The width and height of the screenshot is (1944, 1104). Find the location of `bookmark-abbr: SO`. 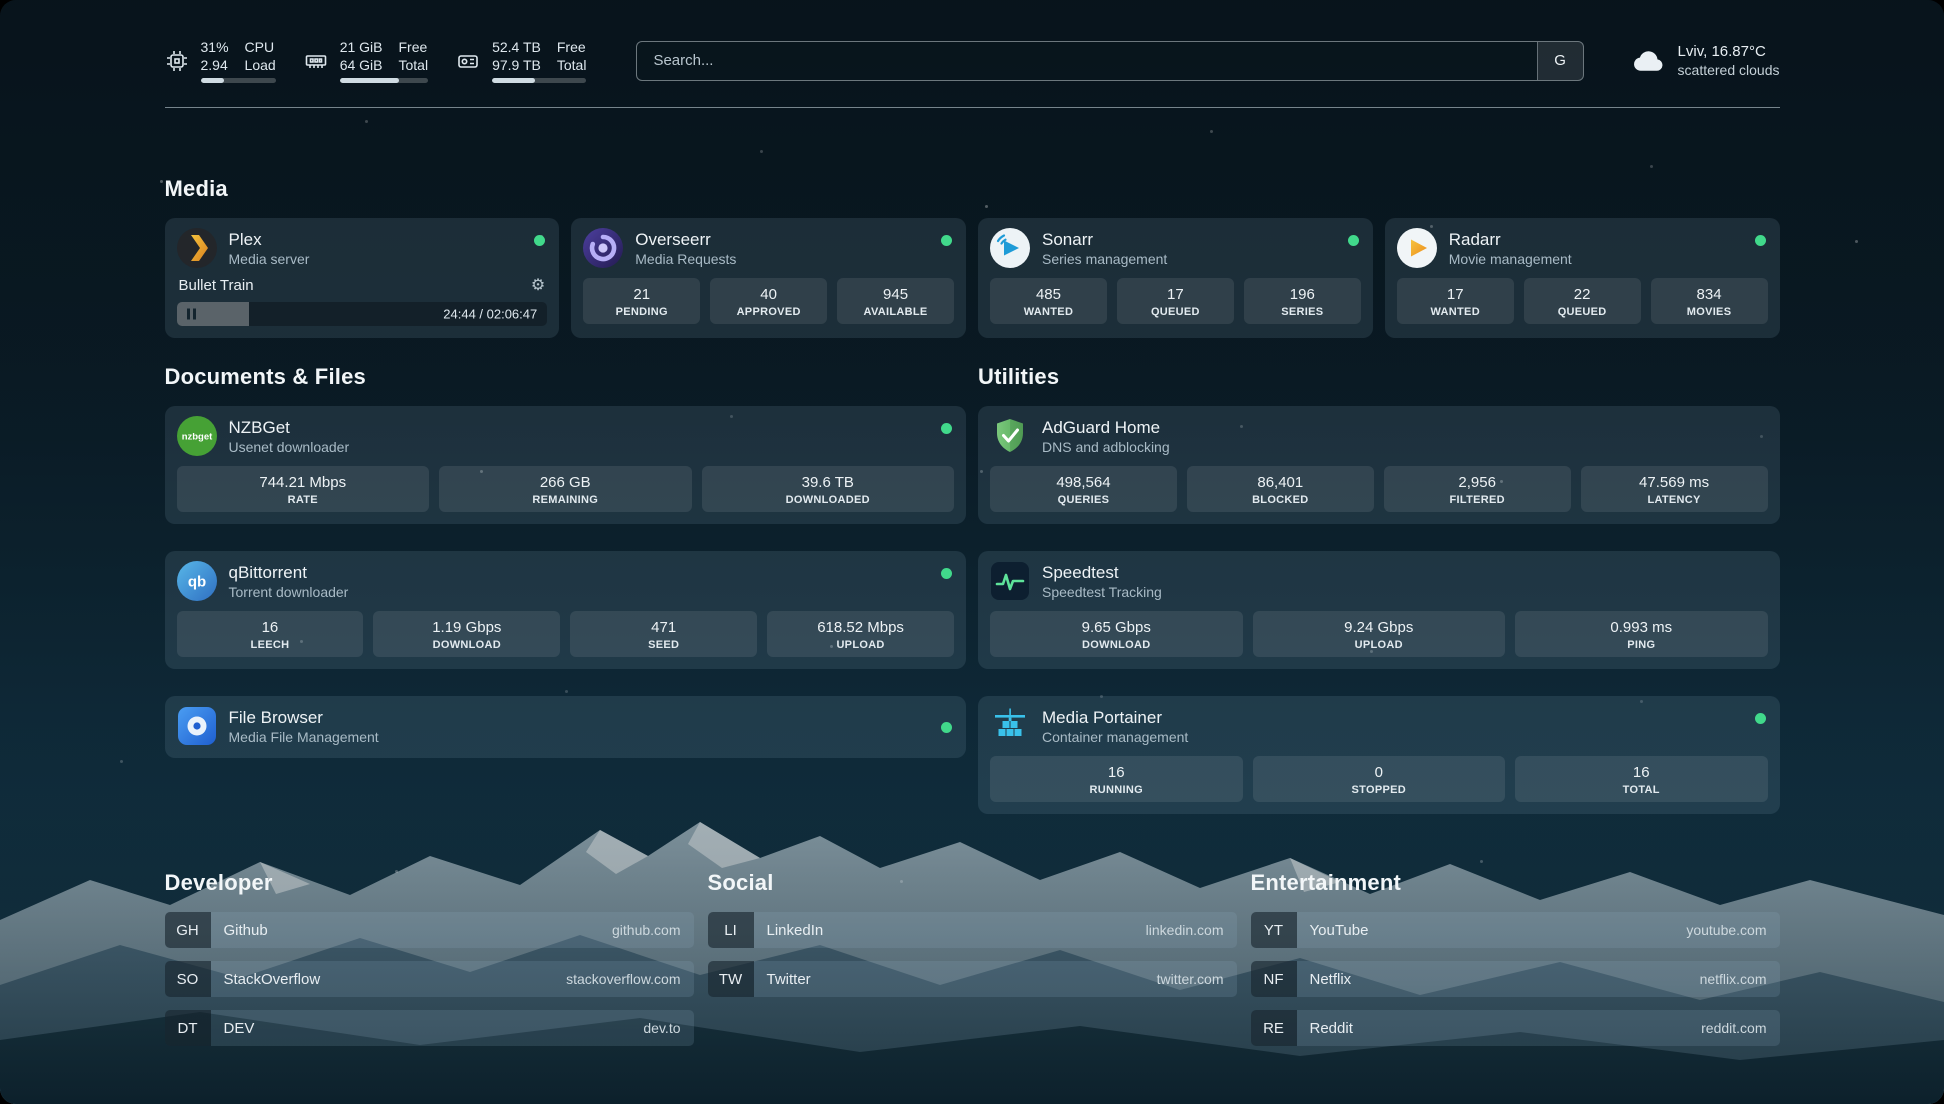

bookmark-abbr: SO is located at coordinates (187, 979).